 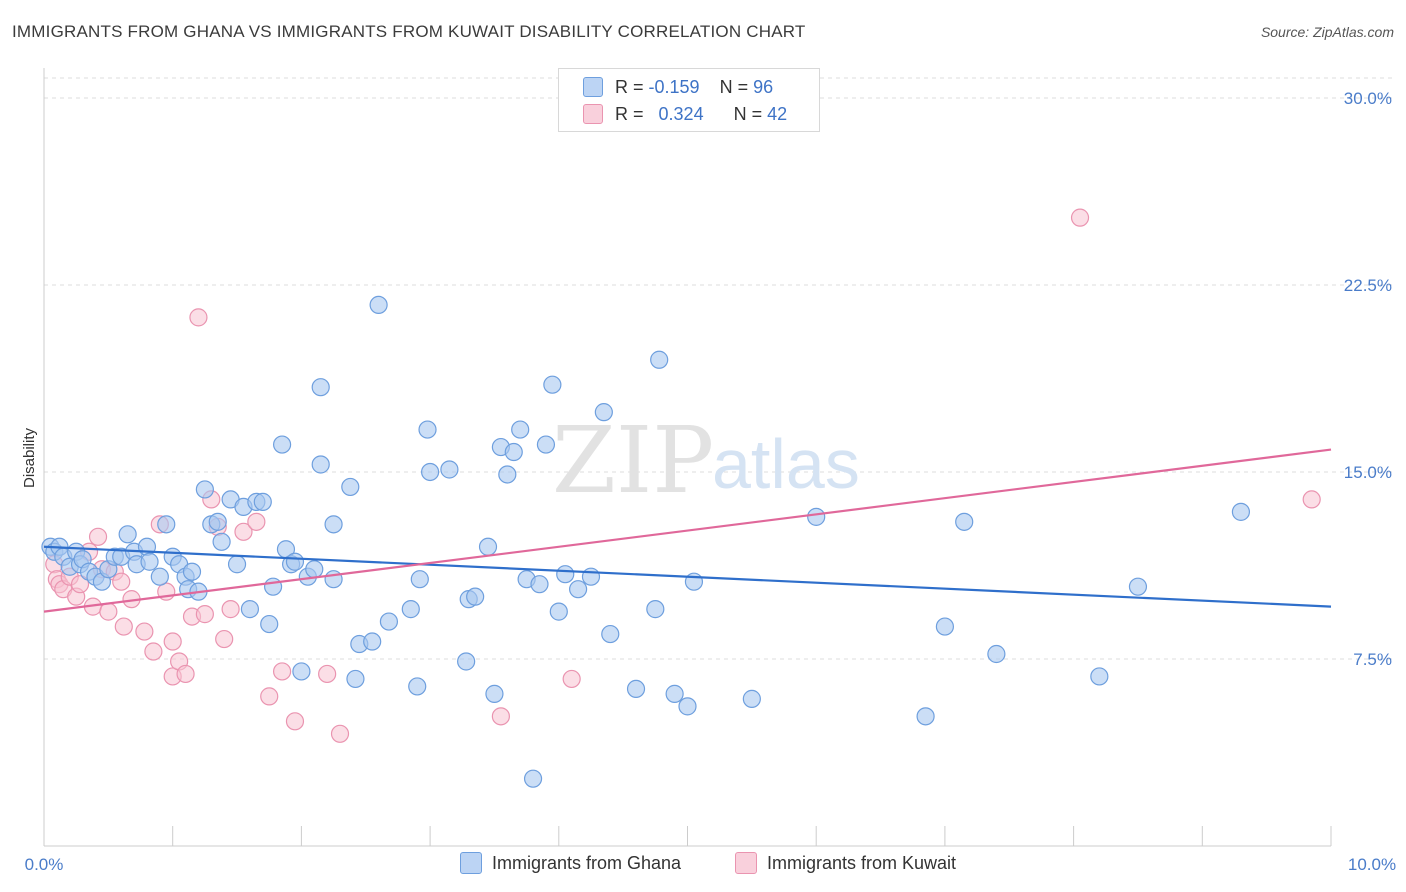 I want to click on legend-swatch-ghana, so click(x=593, y=87).